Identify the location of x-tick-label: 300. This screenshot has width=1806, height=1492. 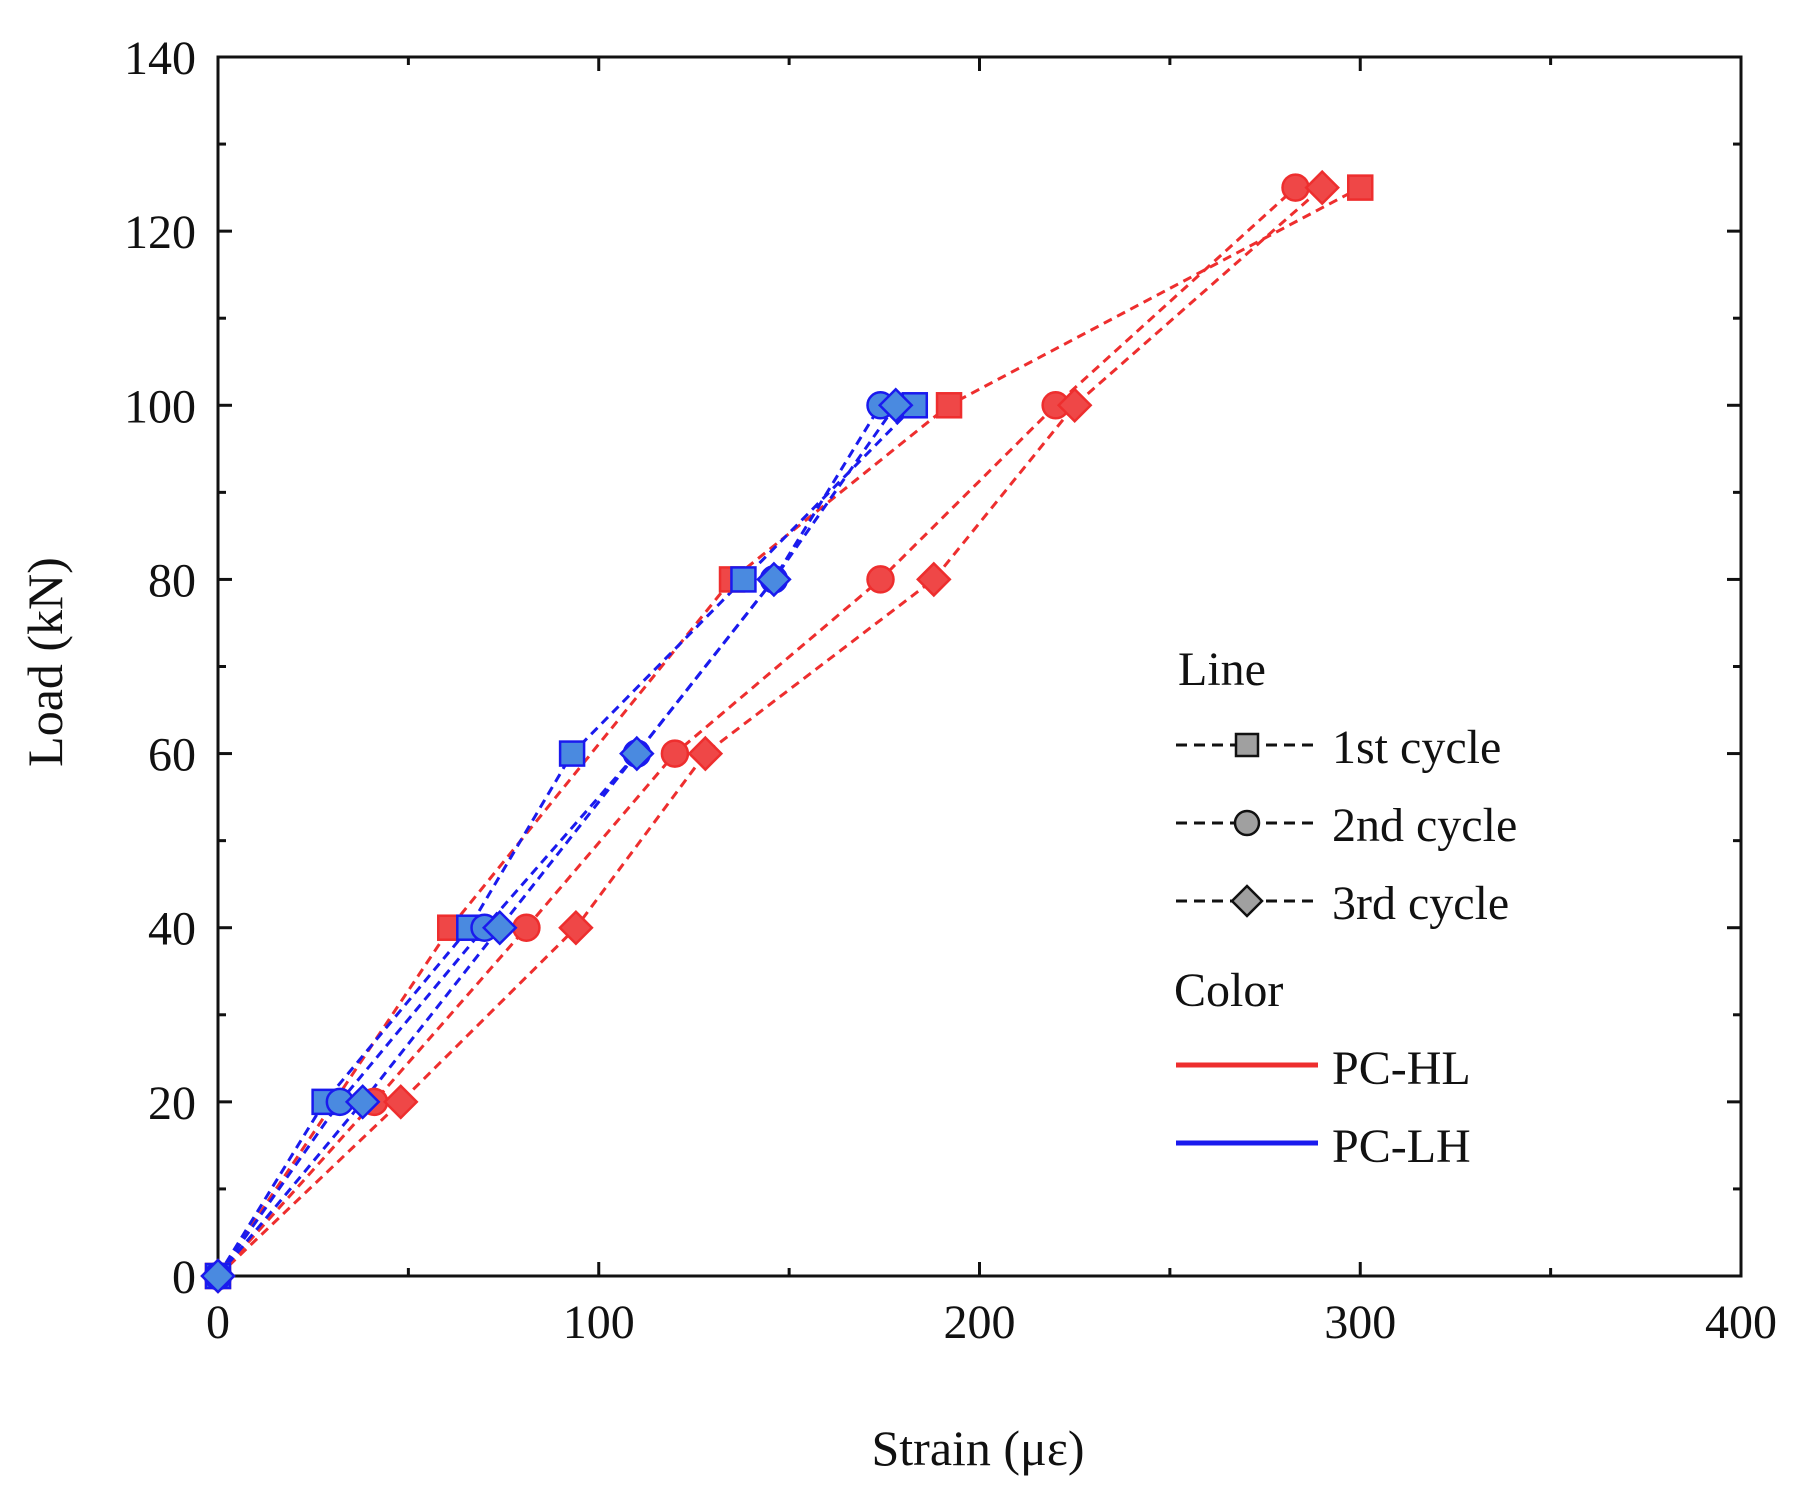
(1360, 1322).